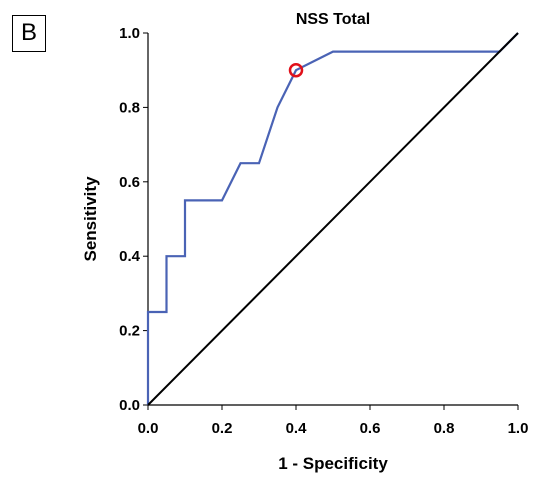 This screenshot has width=547, height=479. Describe the element at coordinates (333, 463) in the screenshot. I see `x-axis-title: 1 - Specificity` at that location.